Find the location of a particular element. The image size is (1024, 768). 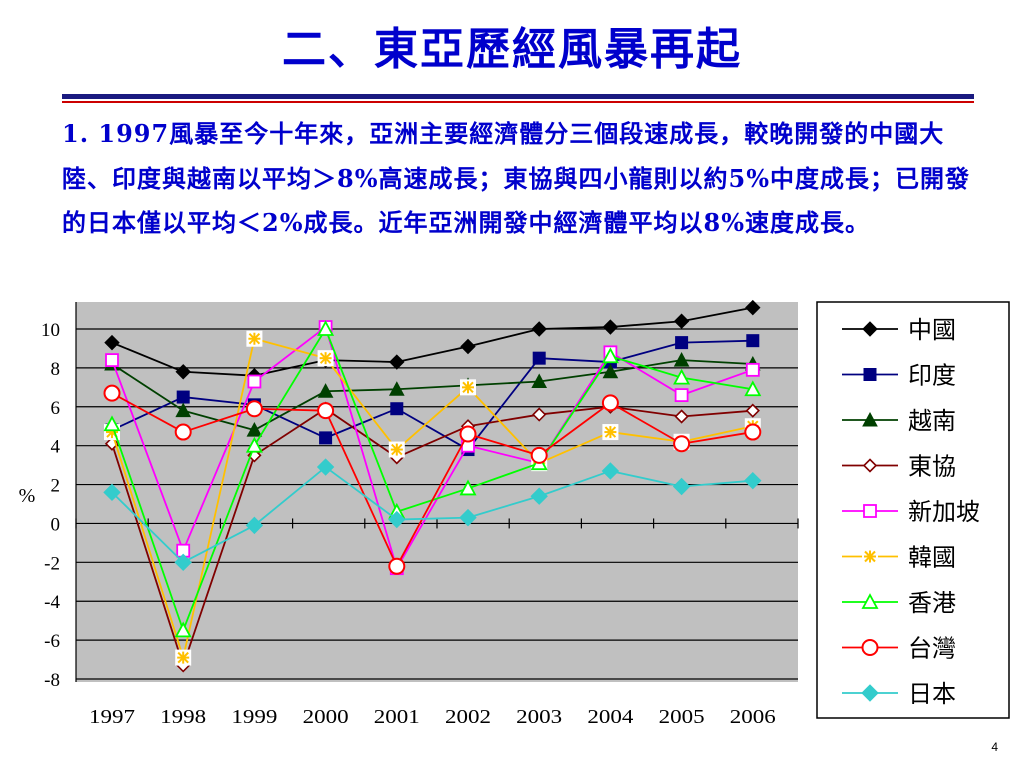

legend-item: 日本 is located at coordinates (899, 694).